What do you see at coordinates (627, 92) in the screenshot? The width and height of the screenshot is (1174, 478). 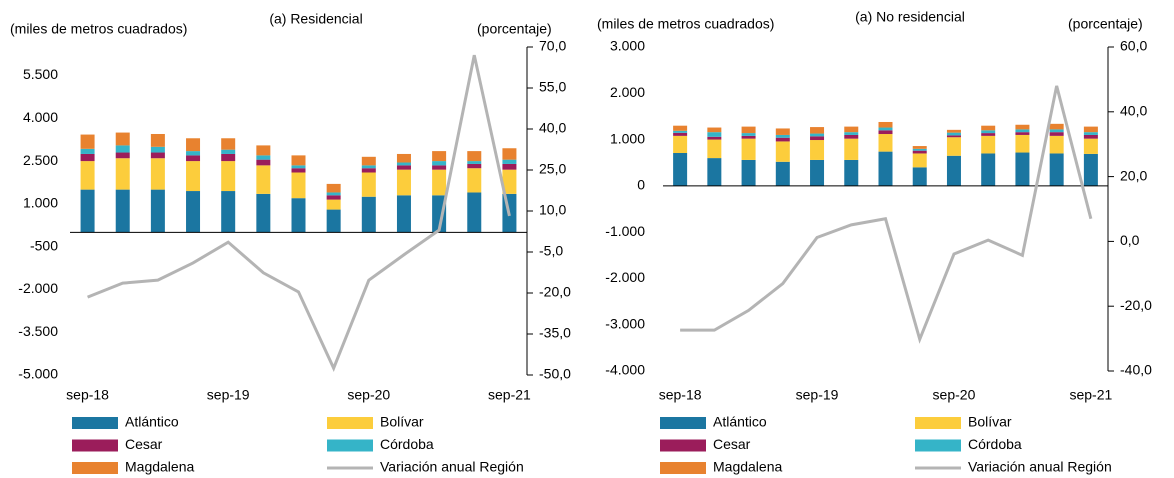 I see `y-tick-label: 2.000` at bounding box center [627, 92].